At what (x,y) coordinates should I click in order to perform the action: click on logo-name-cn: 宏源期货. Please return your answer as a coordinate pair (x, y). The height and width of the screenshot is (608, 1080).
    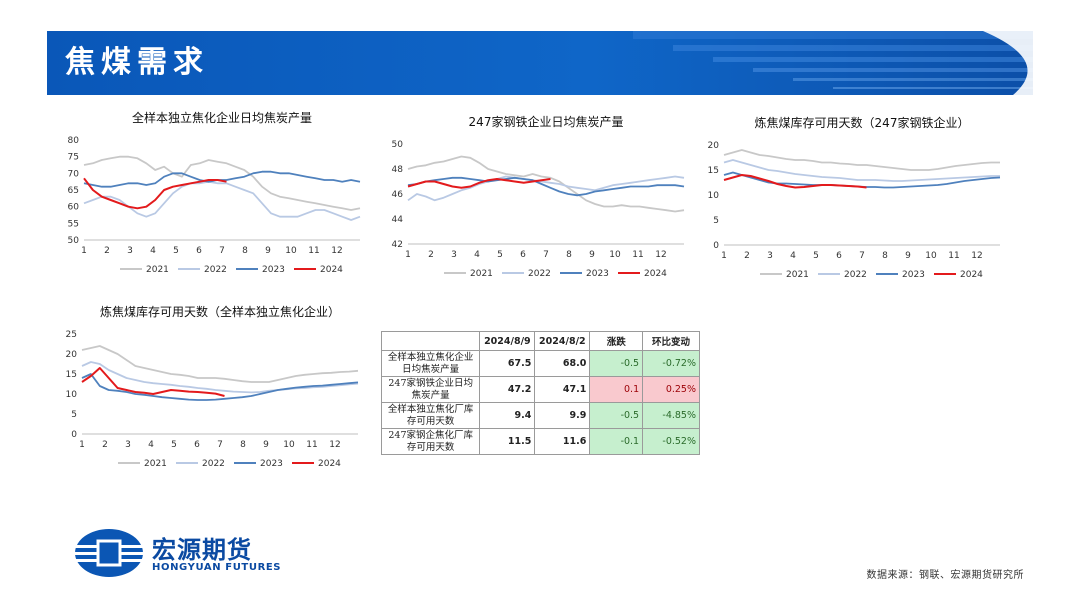
    Looking at the image, I should click on (202, 550).